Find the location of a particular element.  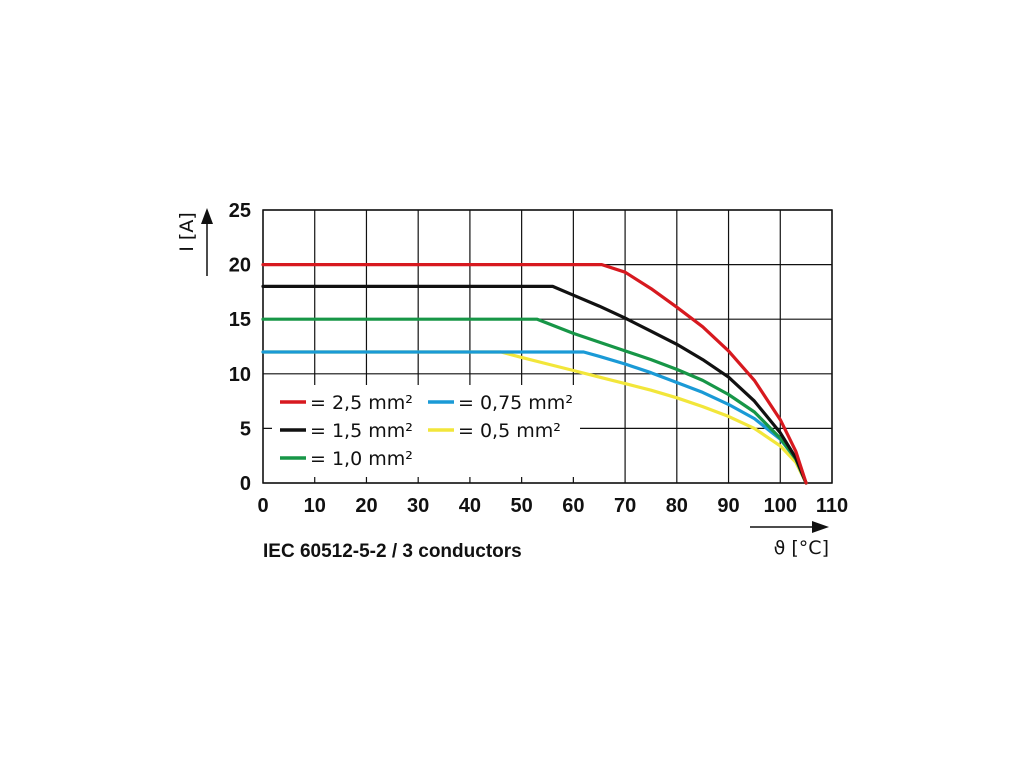

y-tick-label: 25 is located at coordinates (240, 211).